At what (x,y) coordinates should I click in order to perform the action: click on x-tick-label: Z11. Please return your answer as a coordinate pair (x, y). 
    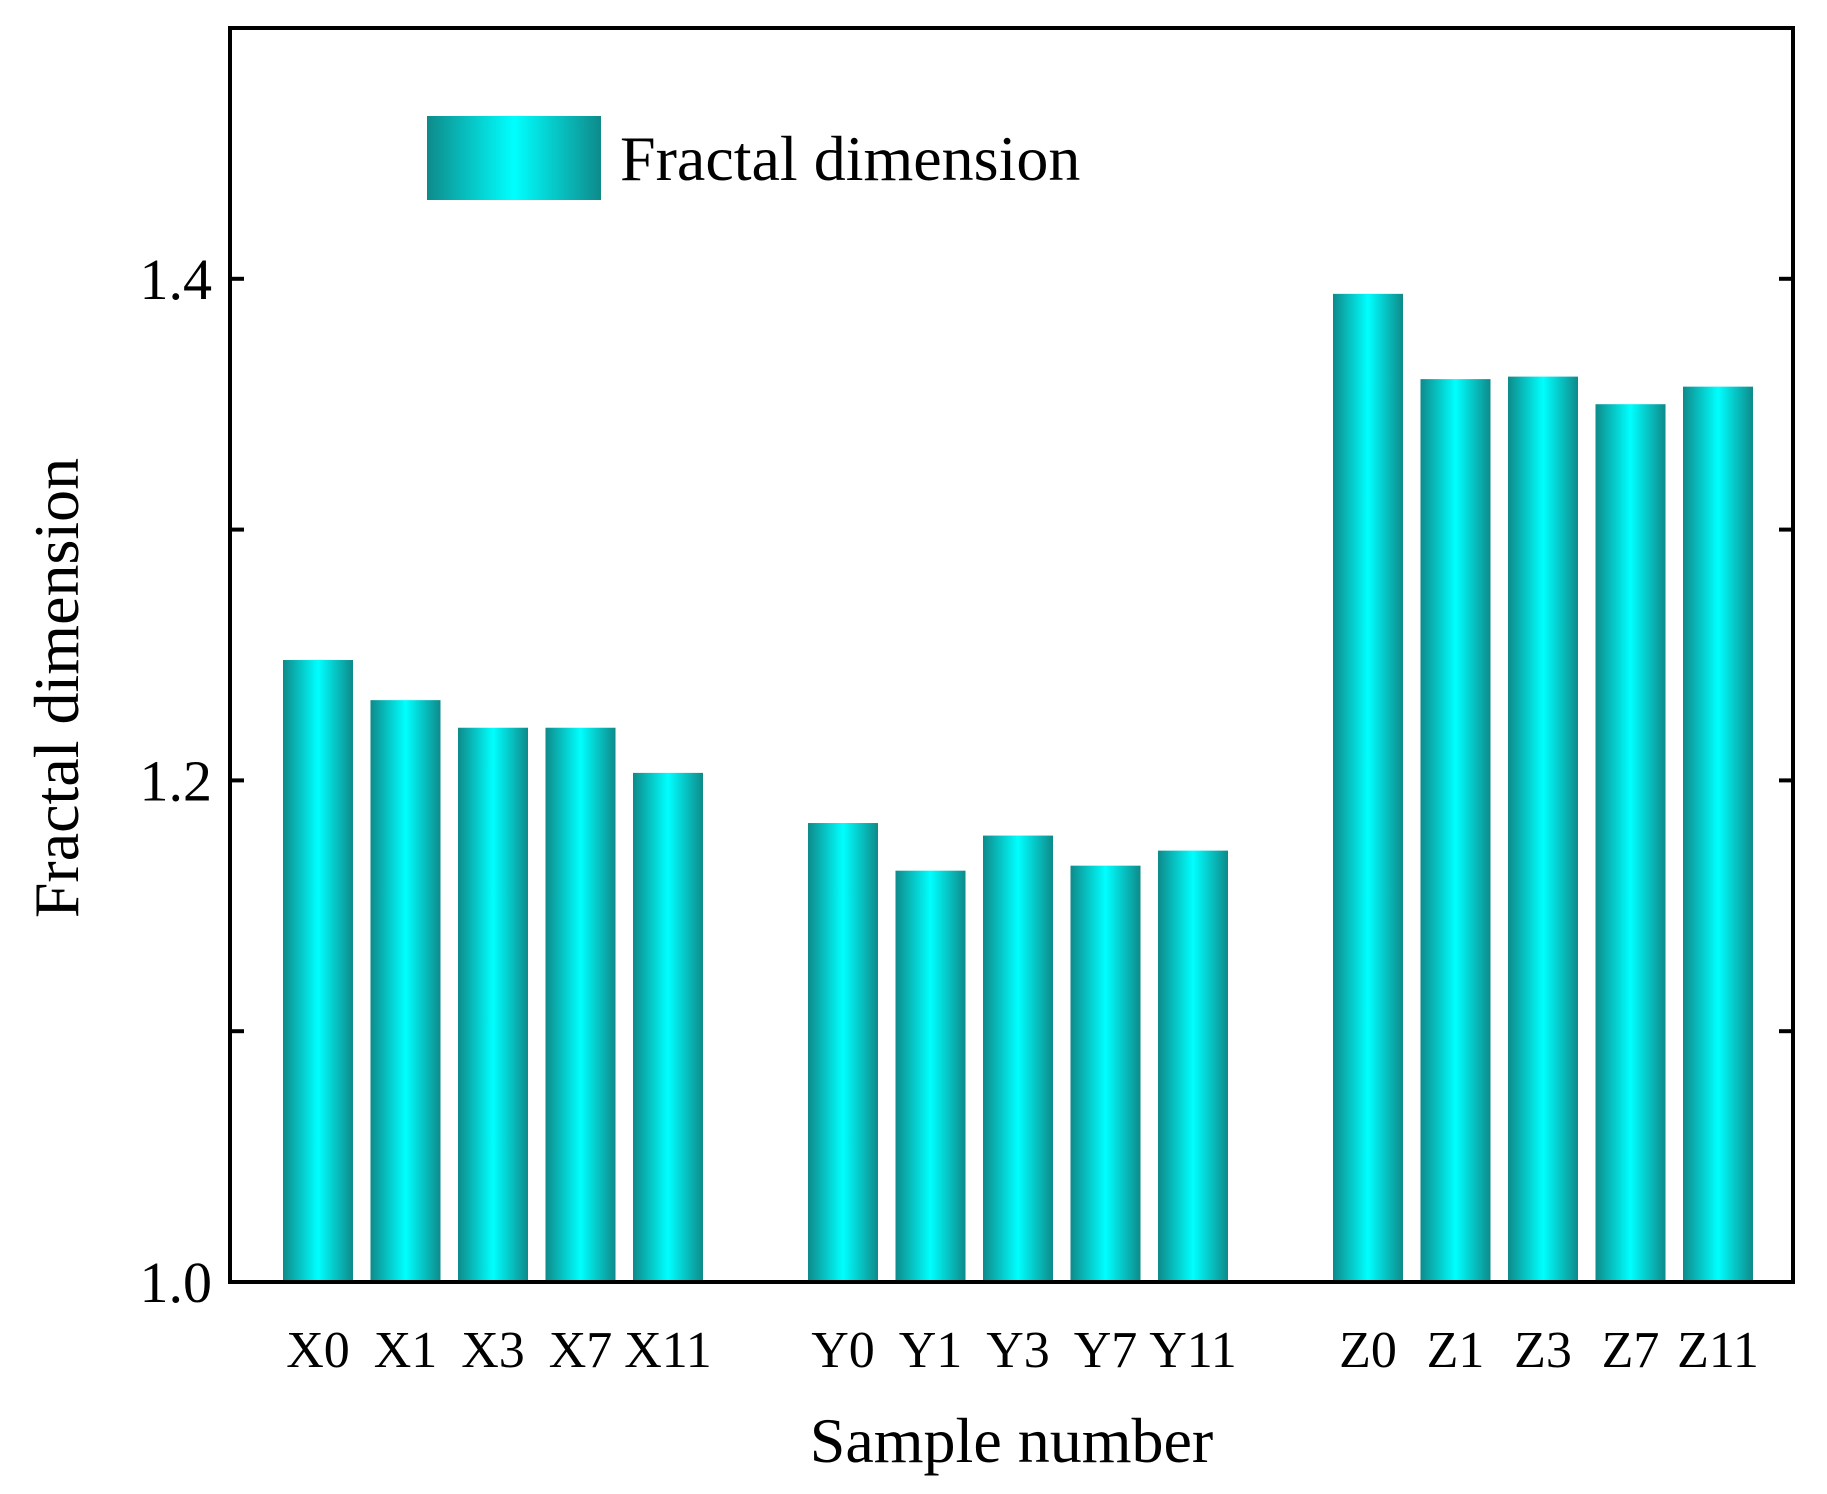
    Looking at the image, I should click on (1718, 1350).